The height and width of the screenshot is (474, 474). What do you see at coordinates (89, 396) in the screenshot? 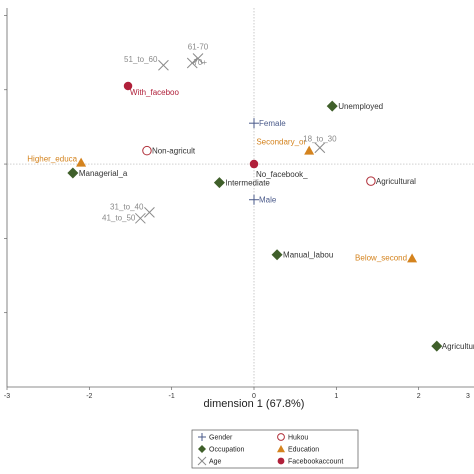
I see `x-tick-label: -2` at bounding box center [89, 396].